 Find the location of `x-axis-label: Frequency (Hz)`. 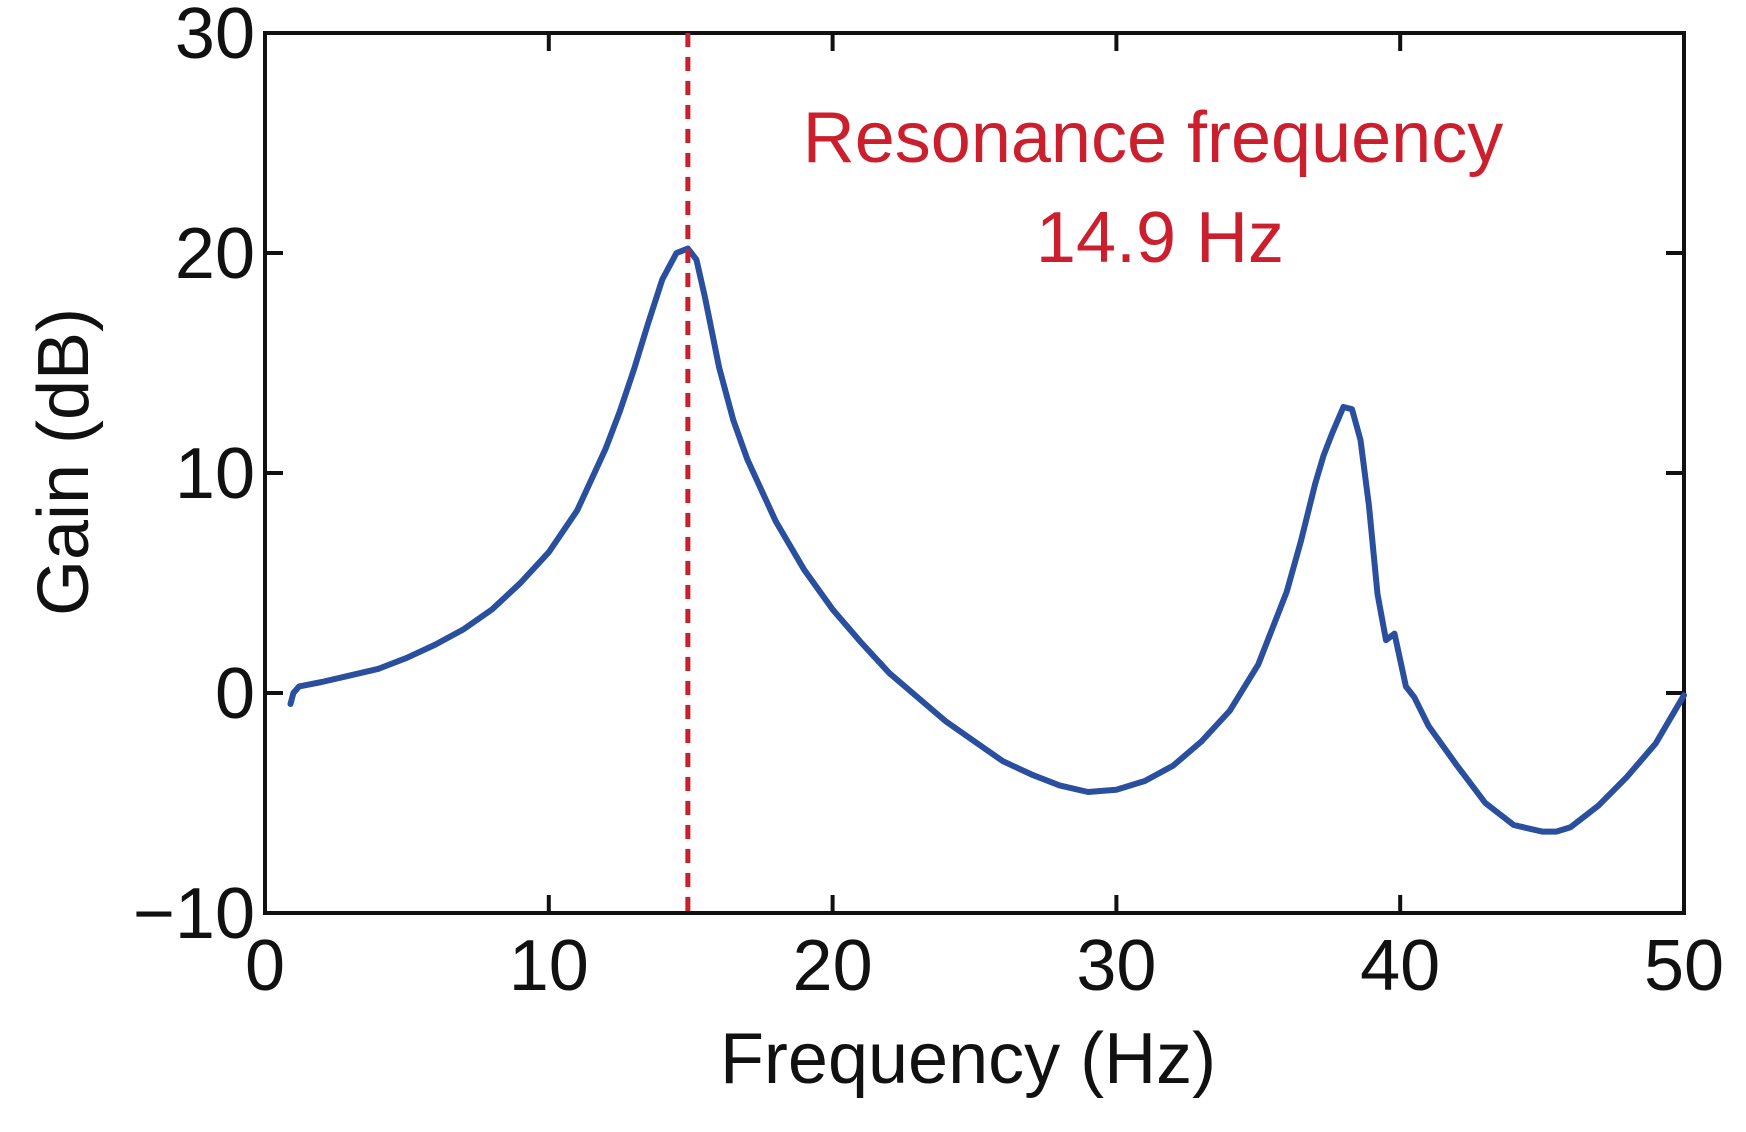

x-axis-label: Frequency (Hz) is located at coordinates (968, 1059).